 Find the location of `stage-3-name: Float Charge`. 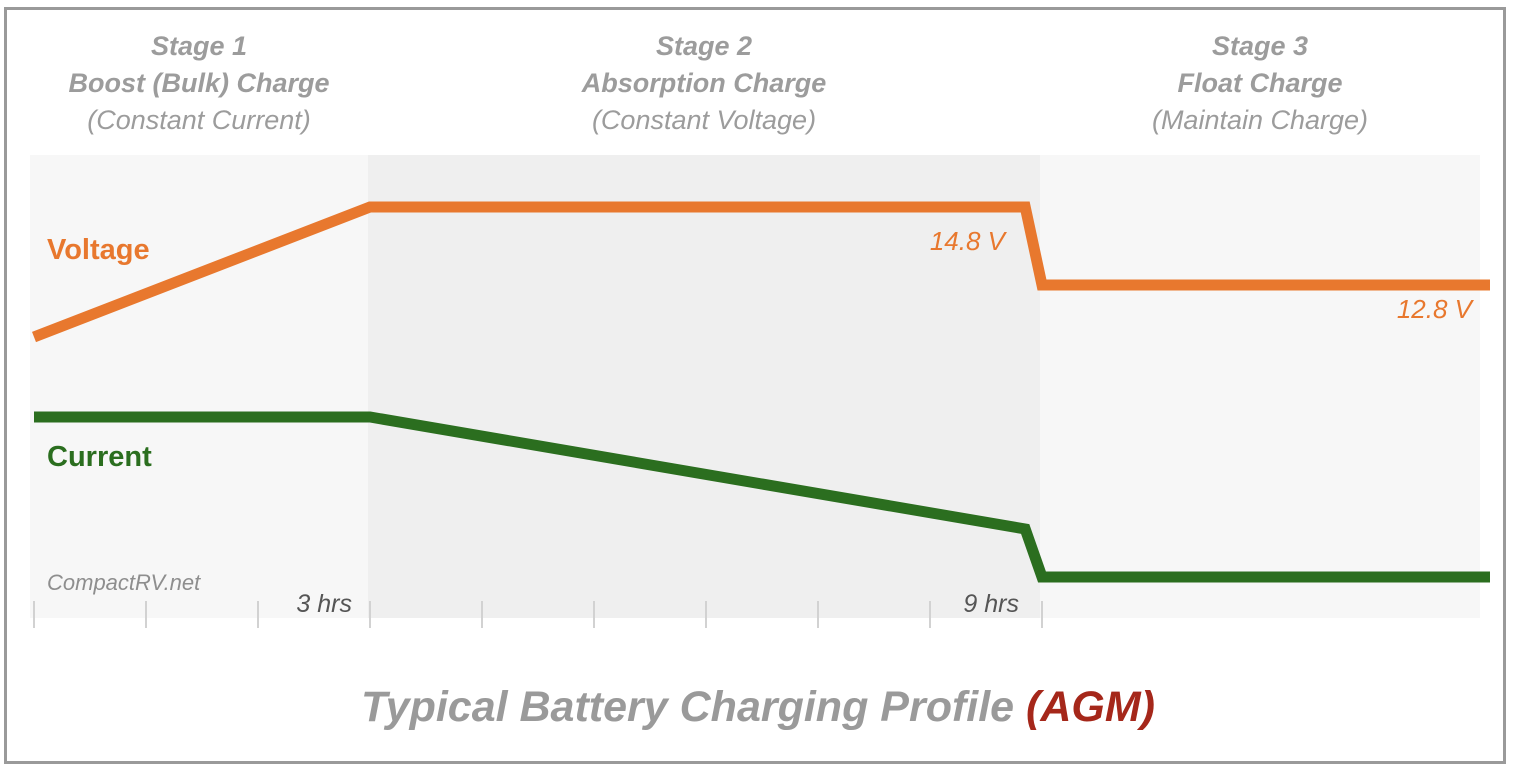

stage-3-name: Float Charge is located at coordinates (1260, 83).